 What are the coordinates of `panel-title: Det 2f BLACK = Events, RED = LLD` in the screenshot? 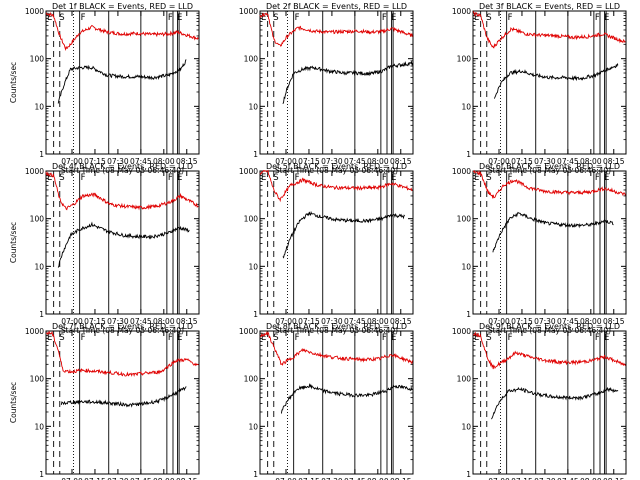 It's located at (336, 6).